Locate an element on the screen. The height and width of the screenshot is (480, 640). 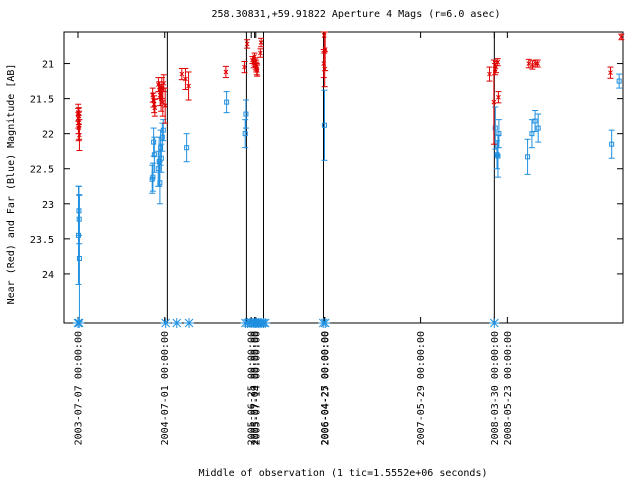
baseline-markers is located at coordinates (286, 323).